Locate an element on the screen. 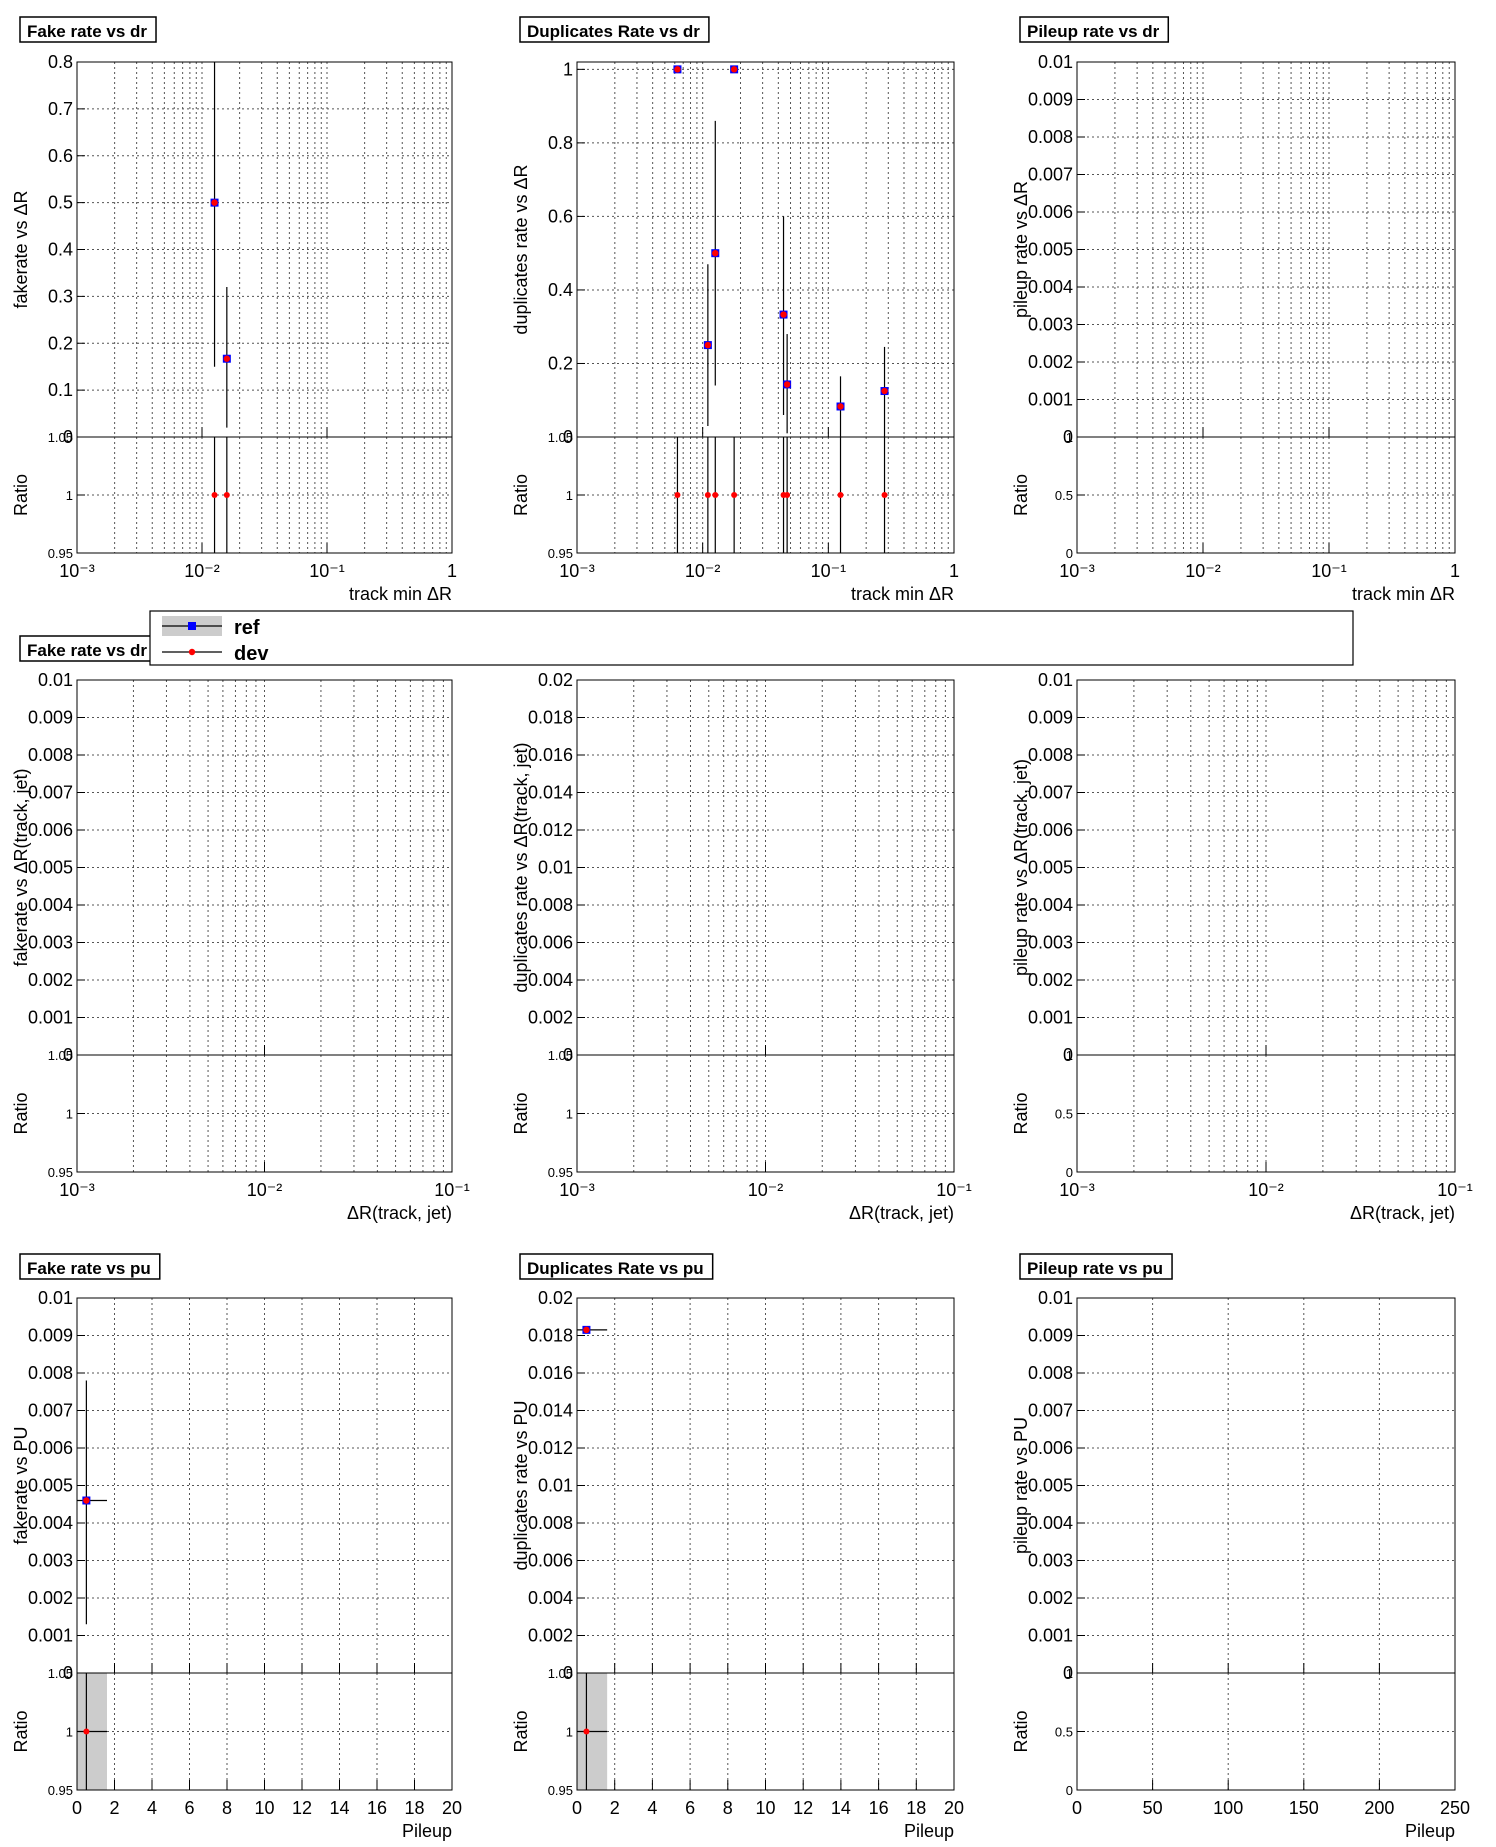 The image size is (1496, 1847). y-tick-label: 0.016 is located at coordinates (550, 755).